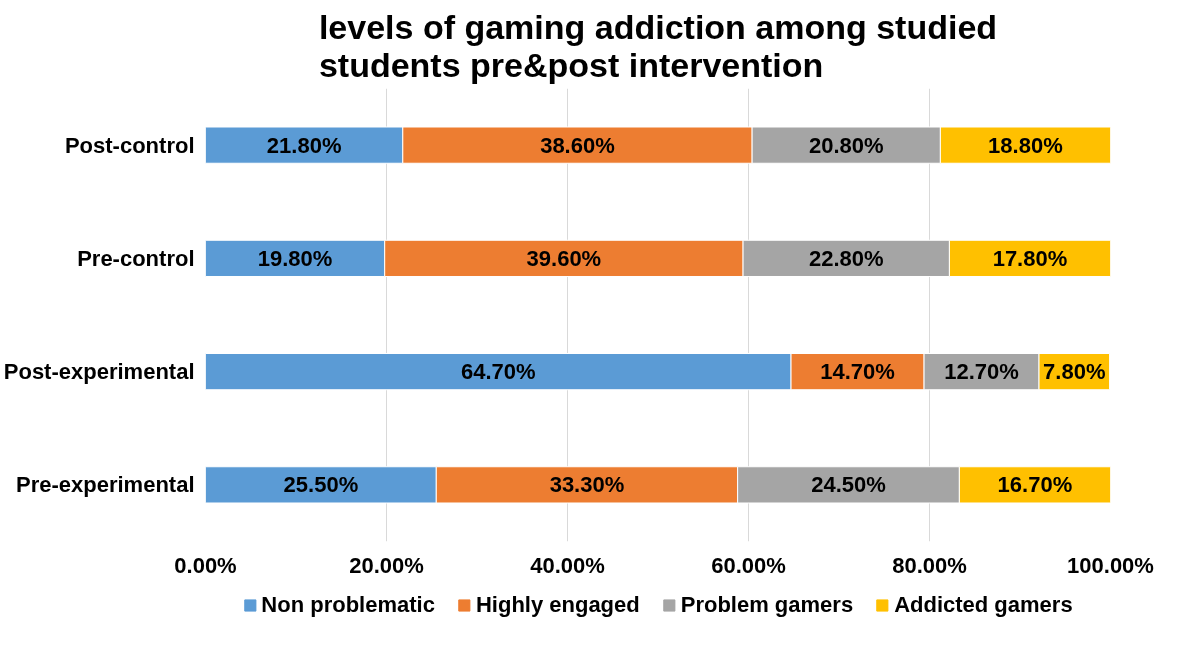  What do you see at coordinates (567, 565) in the screenshot?
I see `x-tick-label: 40.00%` at bounding box center [567, 565].